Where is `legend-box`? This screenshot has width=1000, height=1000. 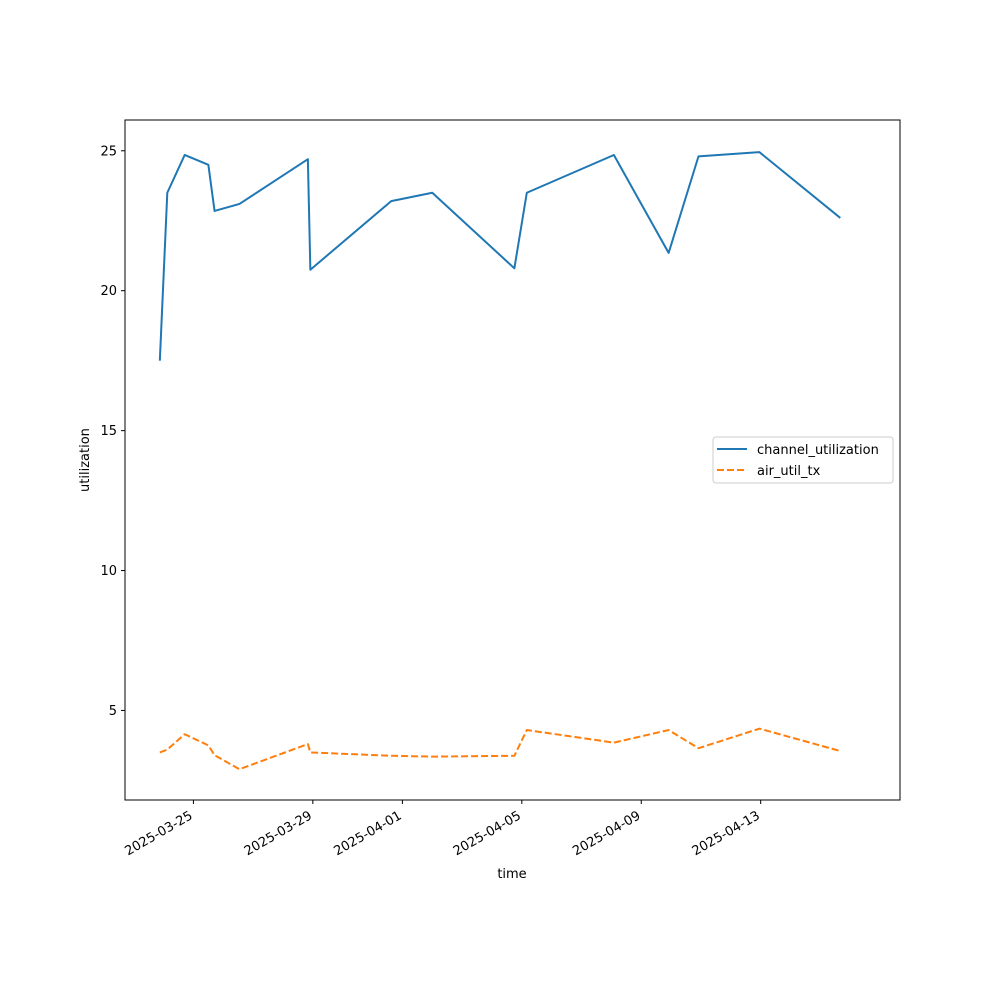 legend-box is located at coordinates (803, 460).